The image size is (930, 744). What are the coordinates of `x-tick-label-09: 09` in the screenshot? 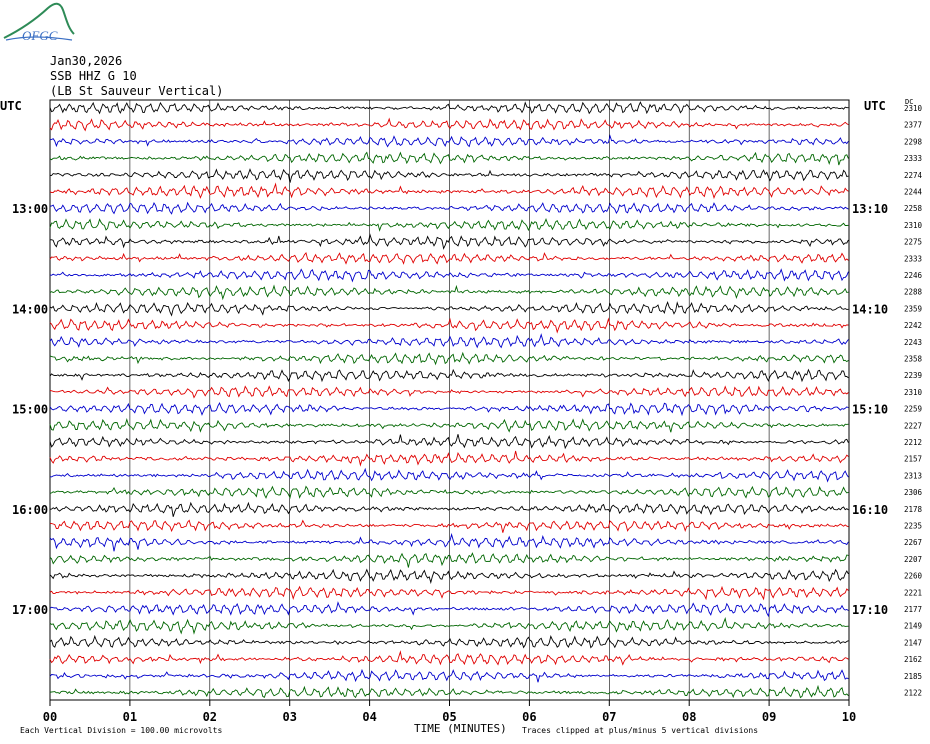 It's located at (769, 717).